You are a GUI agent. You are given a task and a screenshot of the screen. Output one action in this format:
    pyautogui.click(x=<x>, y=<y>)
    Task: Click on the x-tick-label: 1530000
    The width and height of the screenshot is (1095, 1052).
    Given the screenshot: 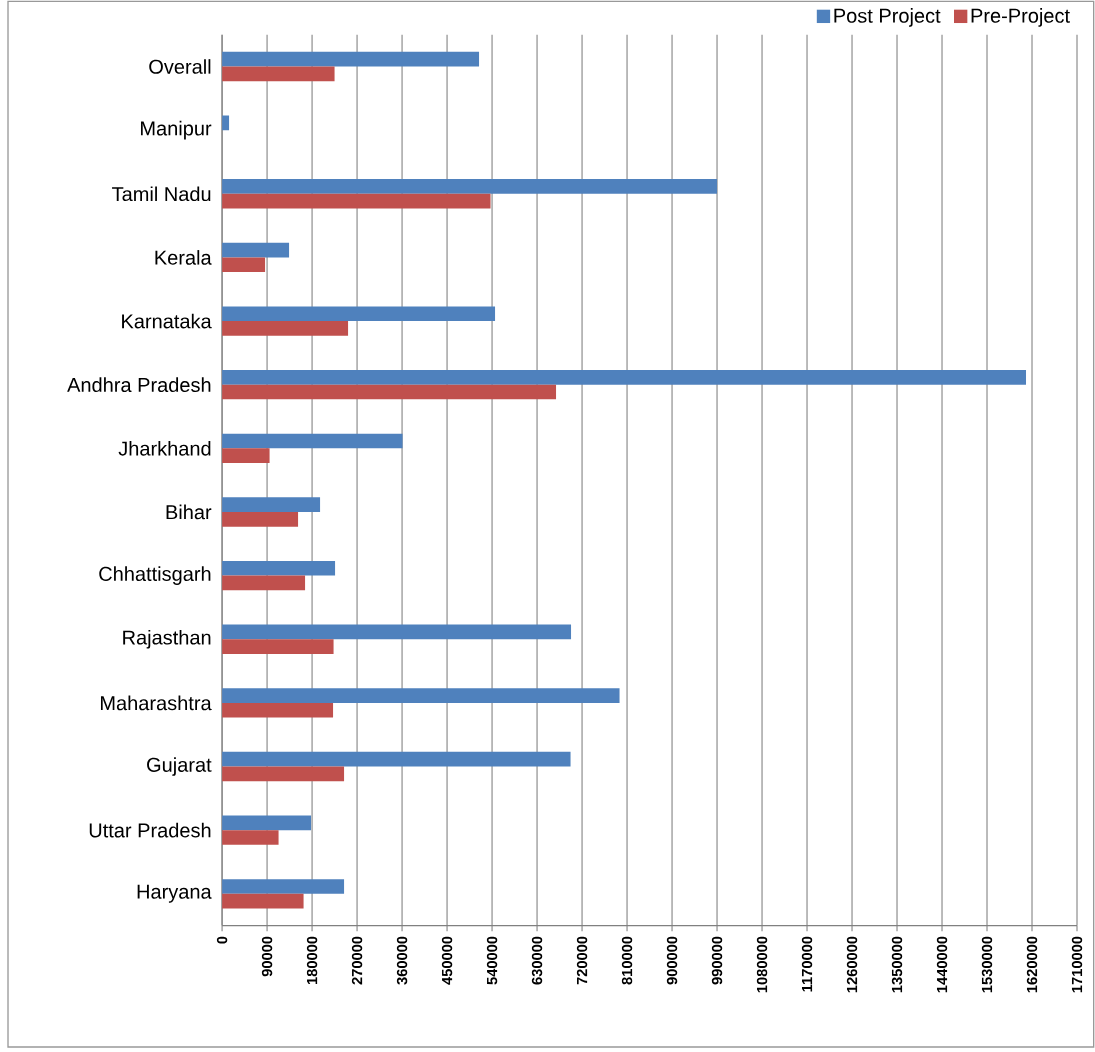 What is the action you would take?
    pyautogui.click(x=987, y=964)
    